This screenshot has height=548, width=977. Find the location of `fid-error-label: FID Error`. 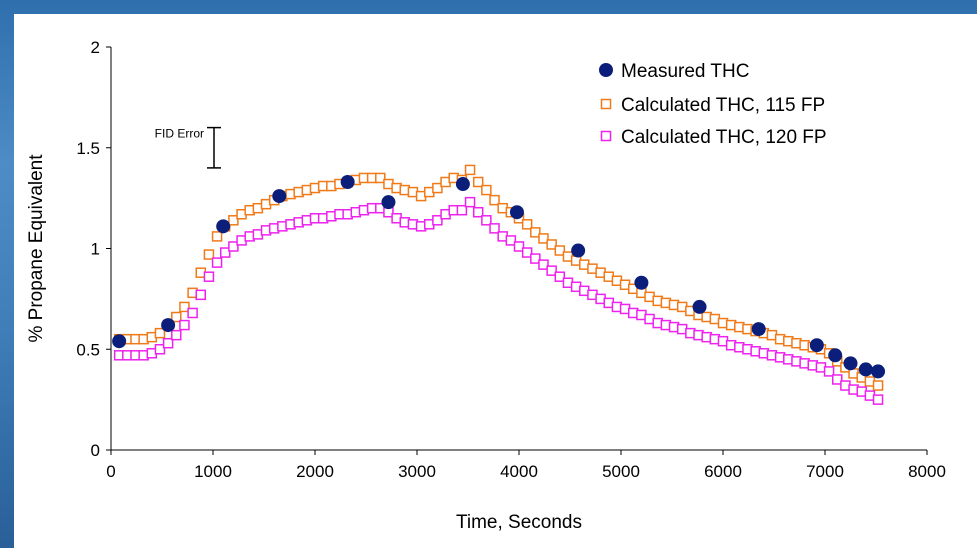

fid-error-label: FID Error is located at coordinates (179, 134).